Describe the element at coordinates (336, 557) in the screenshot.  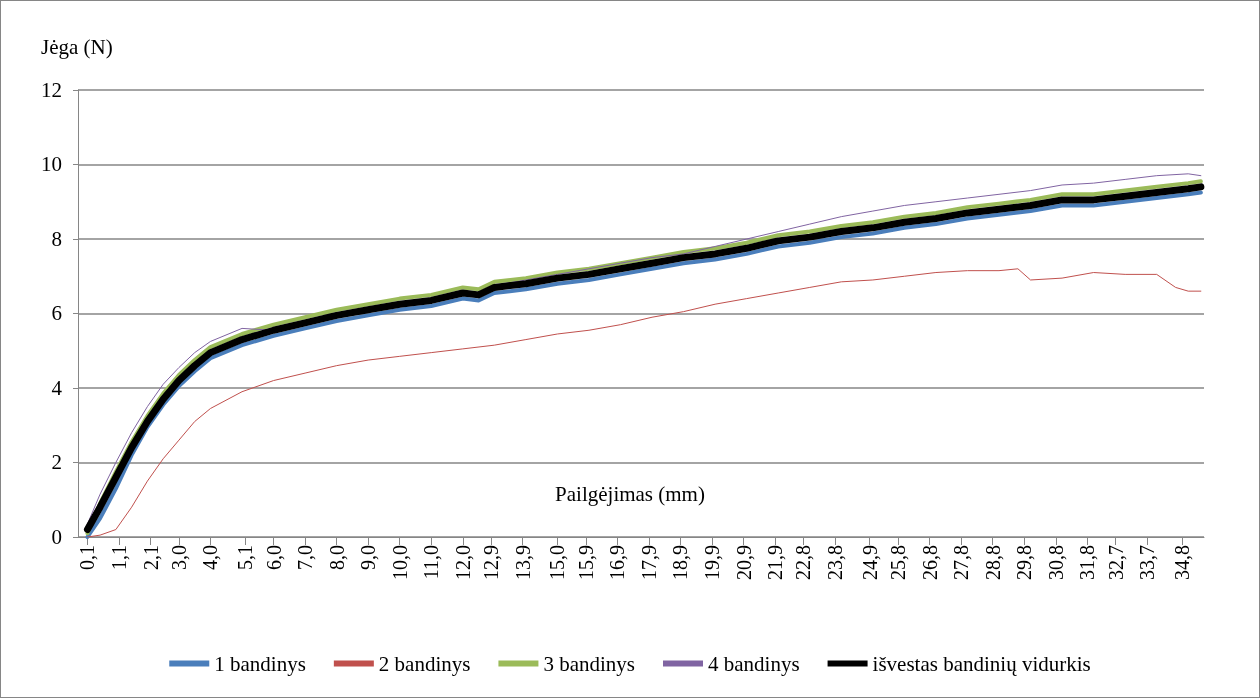
I see `x-tick-label: 8,0` at that location.